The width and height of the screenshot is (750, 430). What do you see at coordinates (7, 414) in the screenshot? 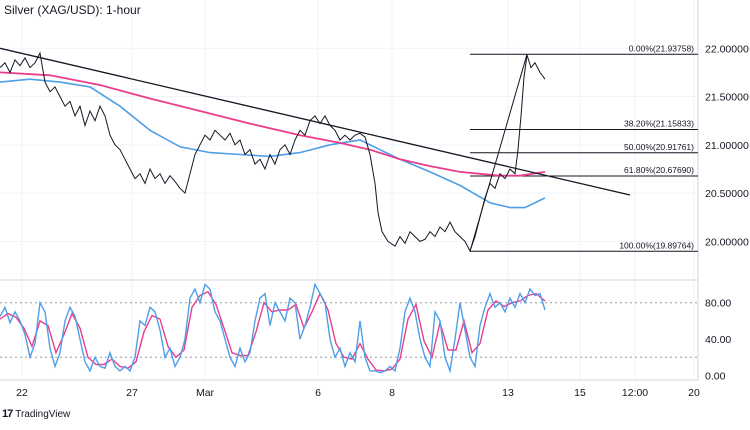
I see `tradingview-logo-icon: 17` at bounding box center [7, 414].